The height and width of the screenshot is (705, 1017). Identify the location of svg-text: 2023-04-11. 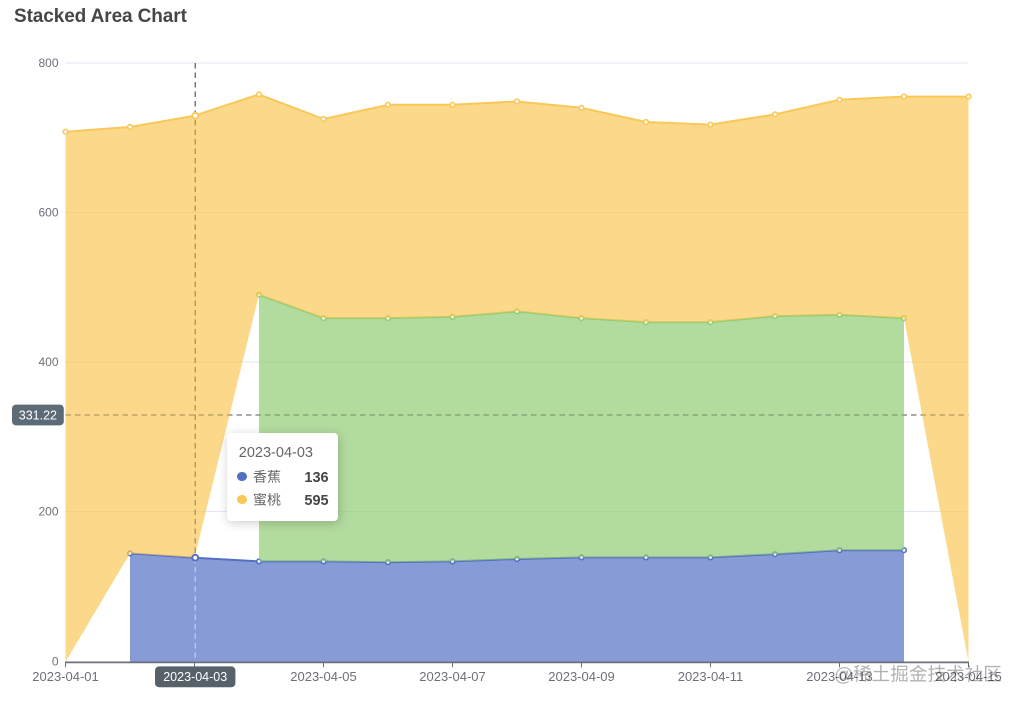
(711, 676).